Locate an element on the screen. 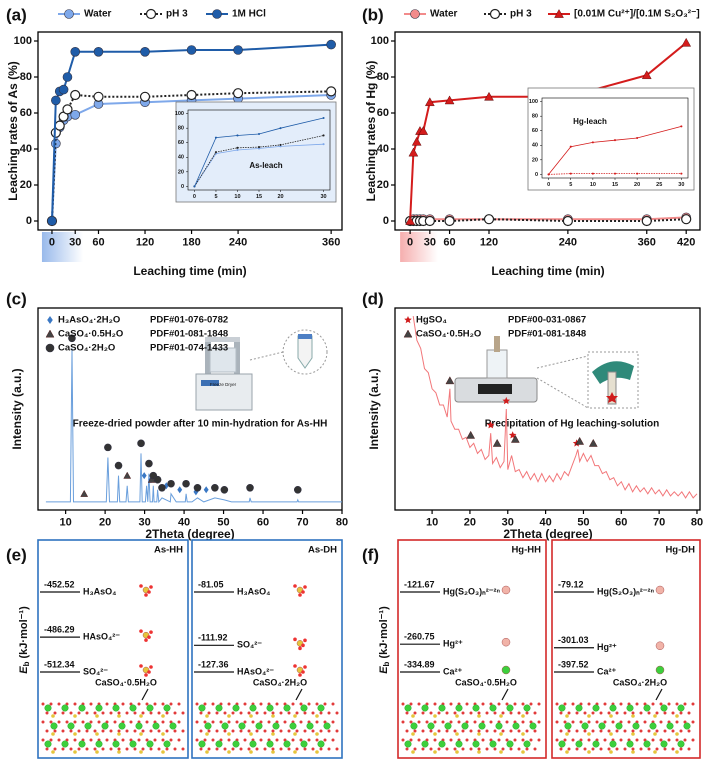  y-tick-label: 100 is located at coordinates (23, 41).